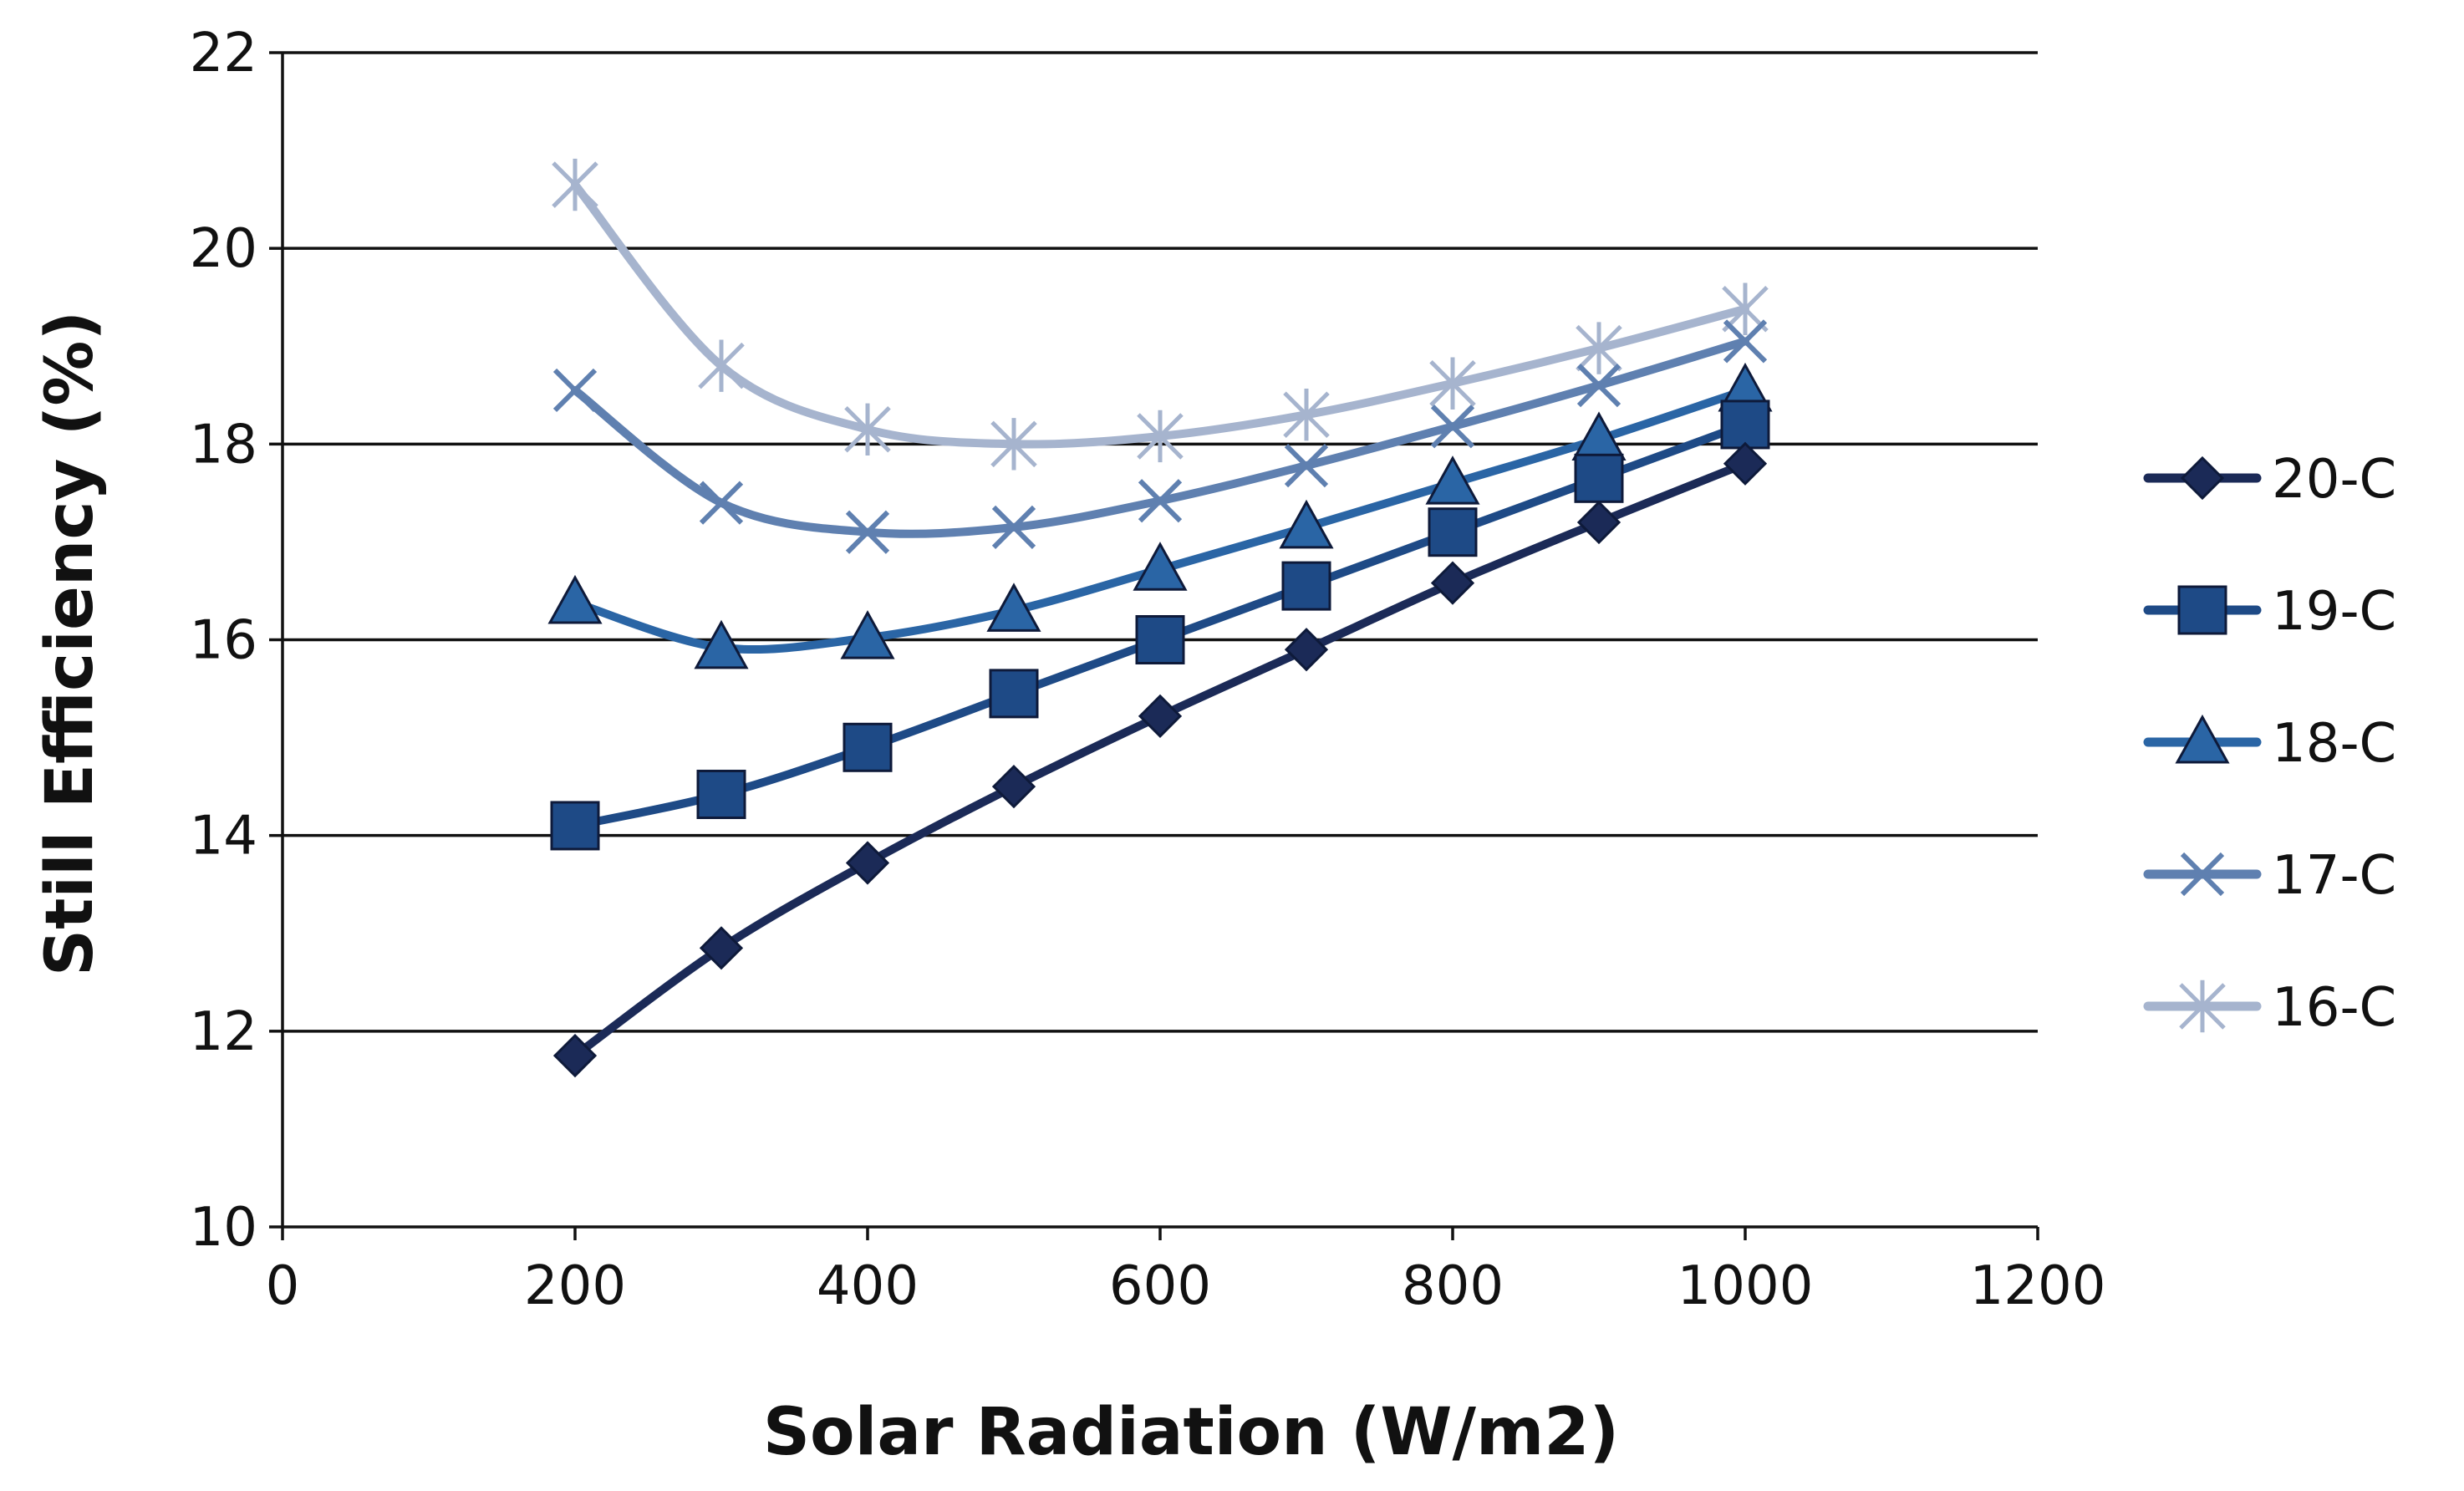 The image size is (2464, 1491). I want to click on series-line-16-c, so click(1160, 315).